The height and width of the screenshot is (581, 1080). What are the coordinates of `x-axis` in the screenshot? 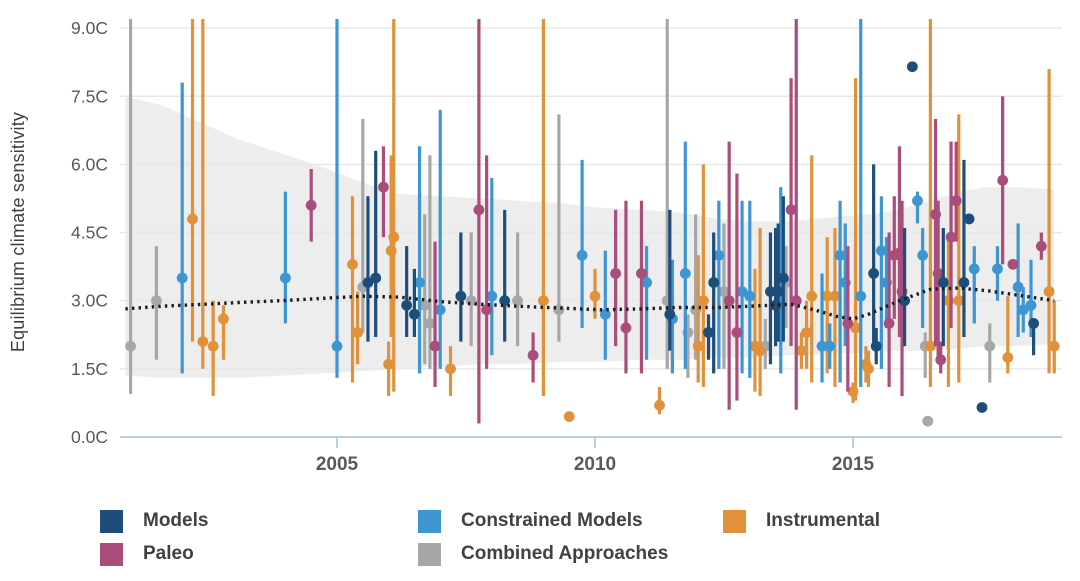 It's located at (591, 442).